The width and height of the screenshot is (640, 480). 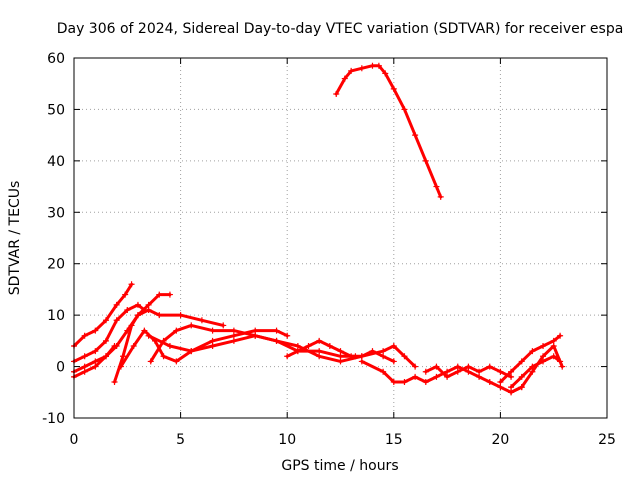 I want to click on series-pass-i, so click(x=340, y=351).